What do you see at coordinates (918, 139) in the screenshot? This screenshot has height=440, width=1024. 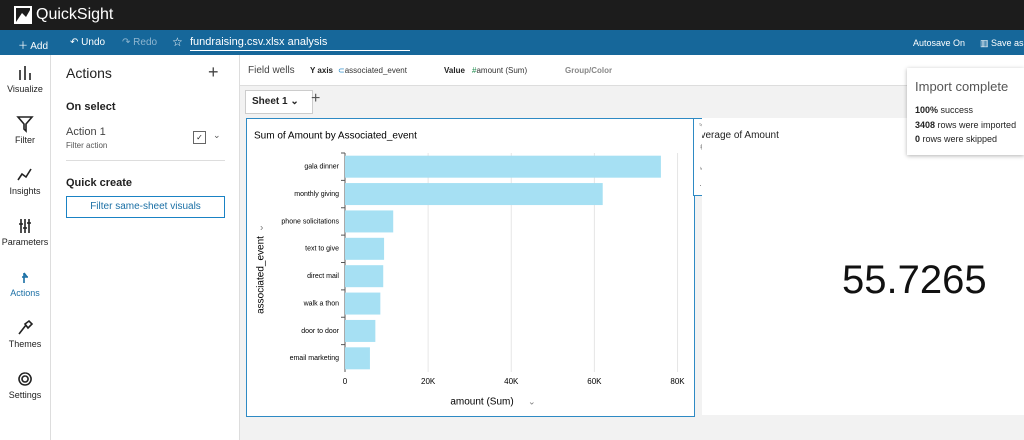 I see `rows-skipped: 0` at bounding box center [918, 139].